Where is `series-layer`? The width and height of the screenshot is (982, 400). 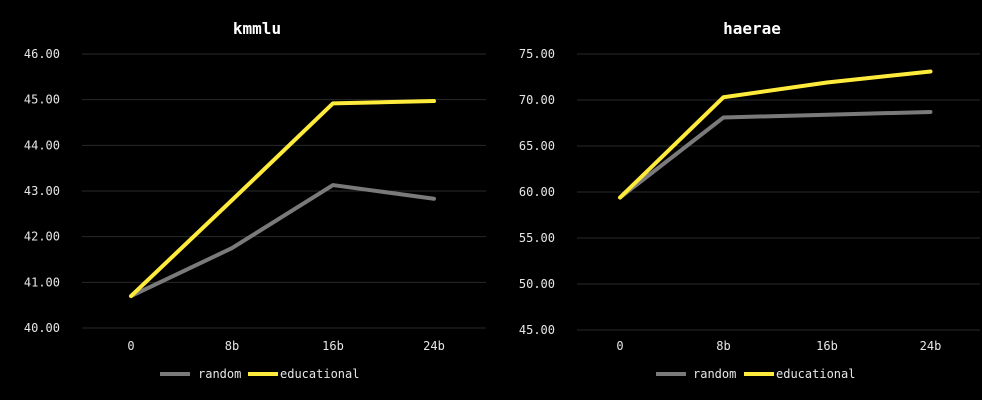
series-layer is located at coordinates (775, 134).